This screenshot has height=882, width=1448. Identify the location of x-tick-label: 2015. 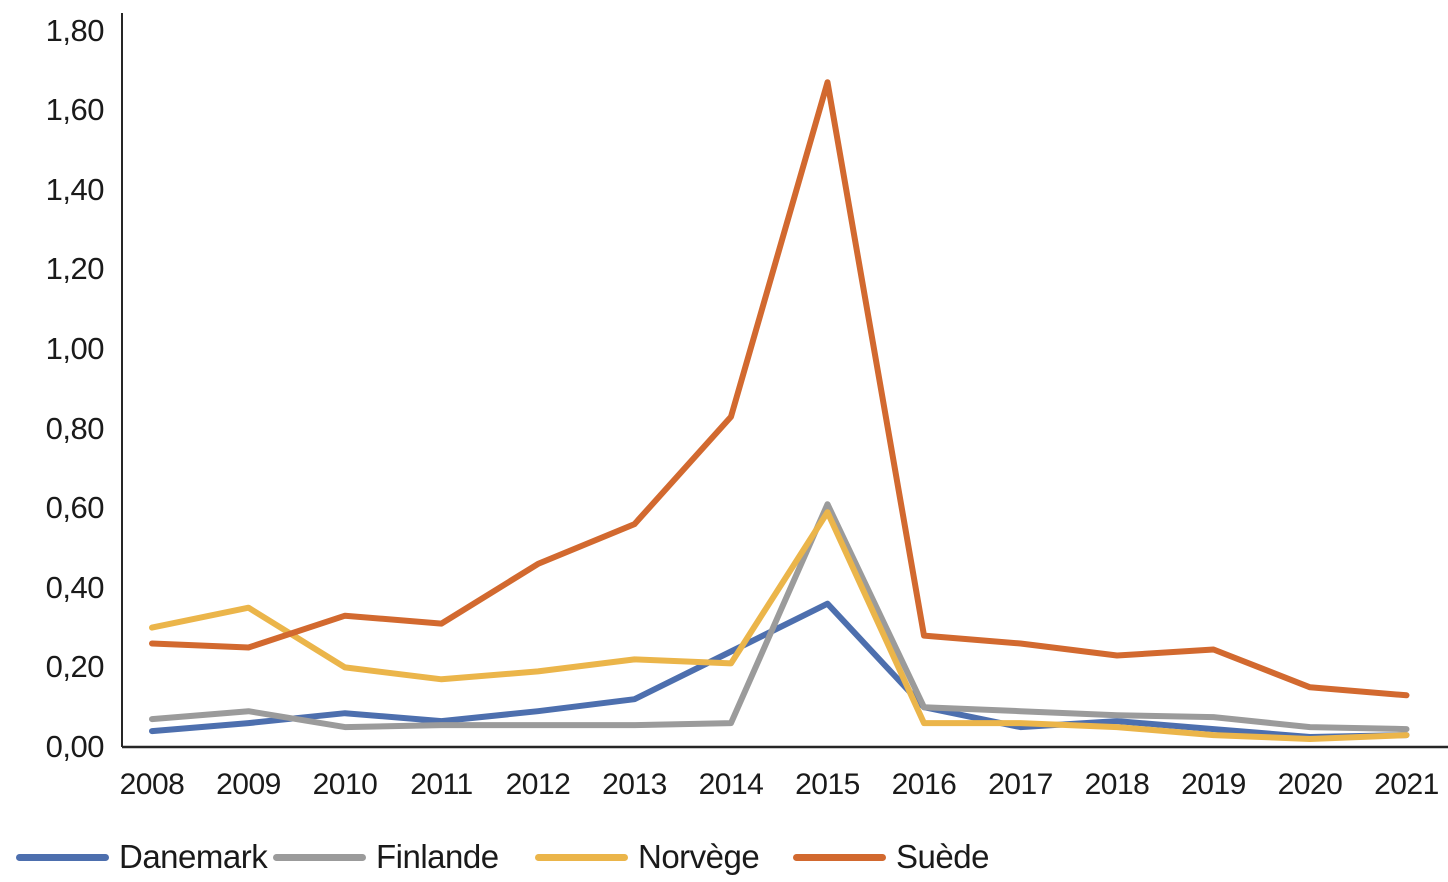
(827, 784).